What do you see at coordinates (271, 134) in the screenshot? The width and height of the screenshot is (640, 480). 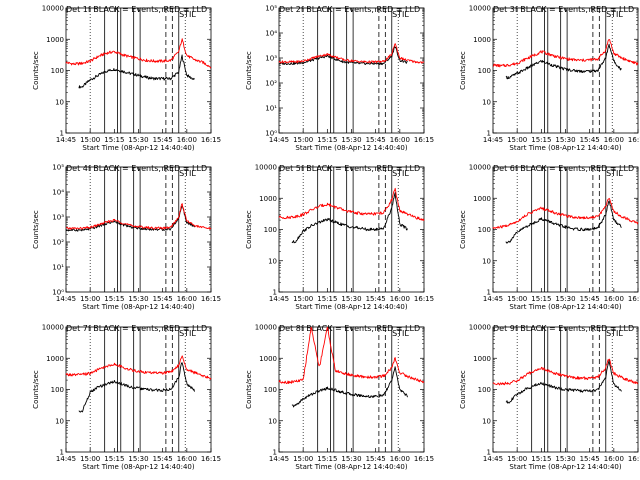 I see `y-tick-label: 10⁰` at bounding box center [271, 134].